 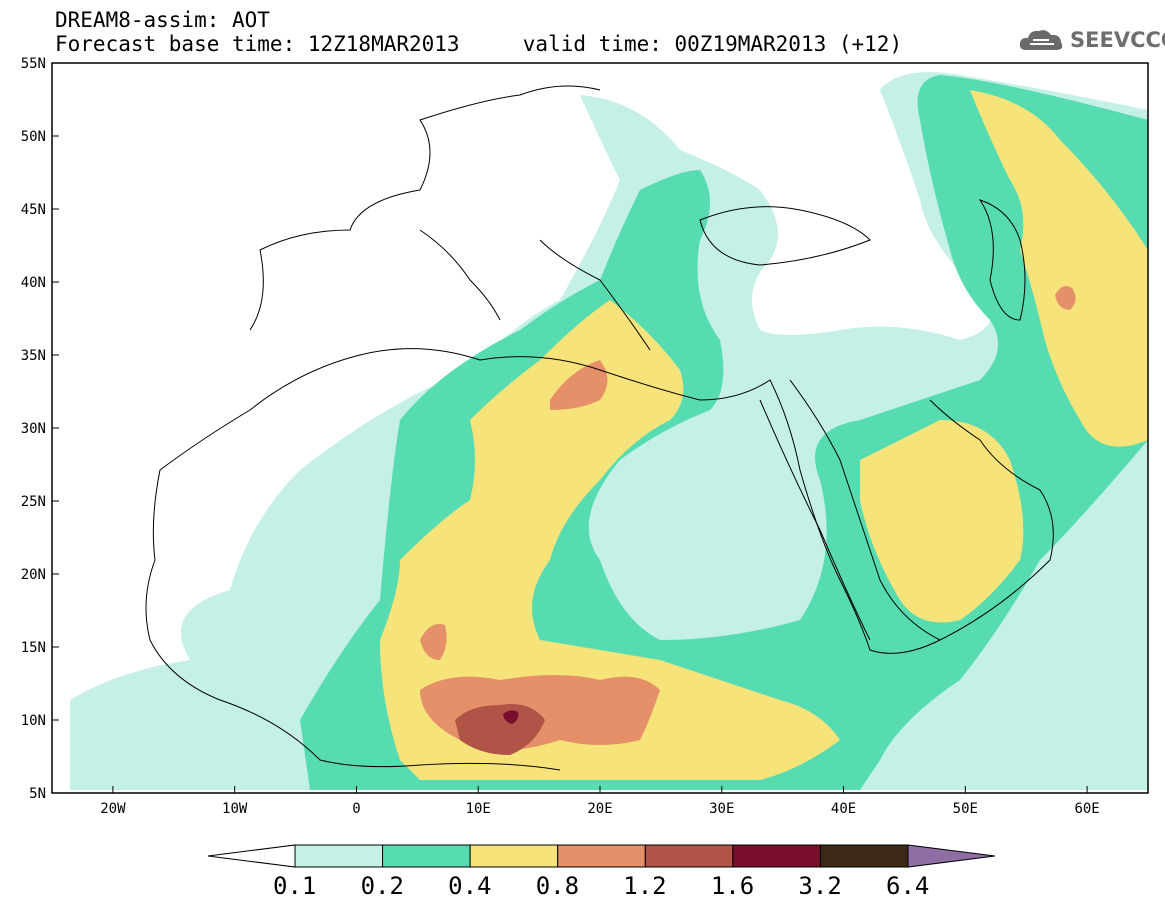 What do you see at coordinates (33, 64) in the screenshot?
I see `lat-tick-label: 55N` at bounding box center [33, 64].